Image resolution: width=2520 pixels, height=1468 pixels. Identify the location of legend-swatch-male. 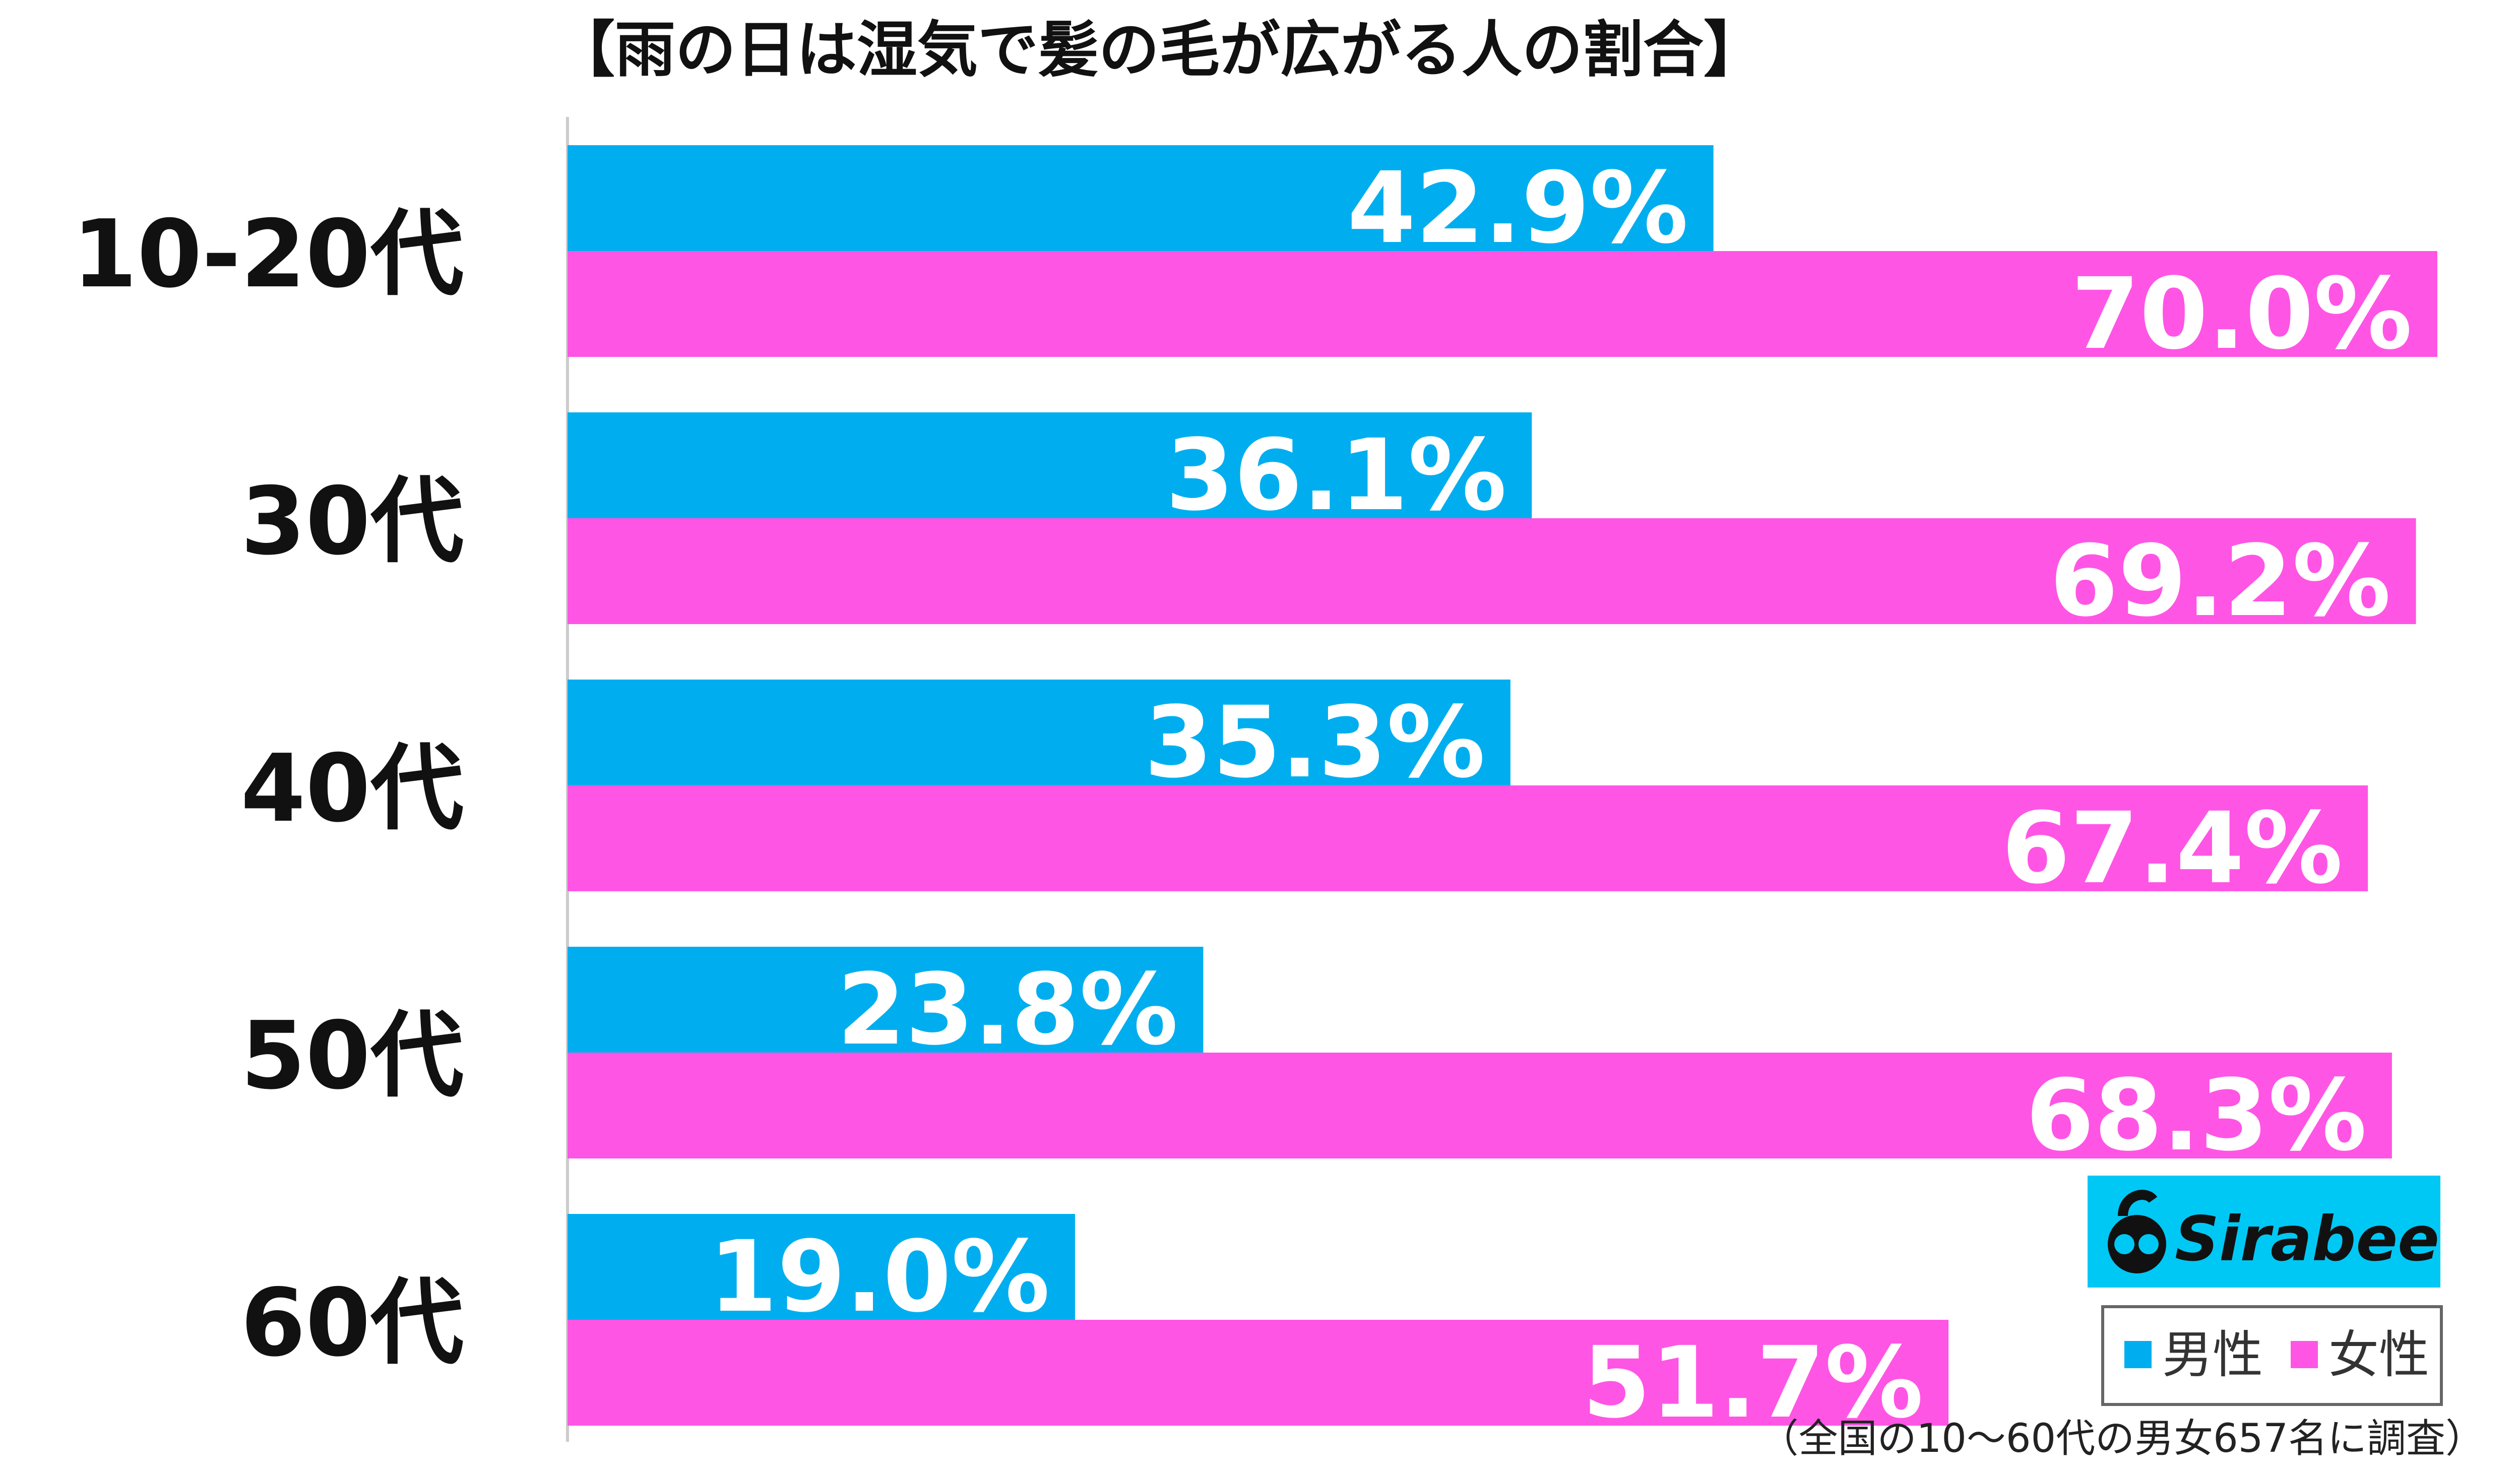
(2138, 1354).